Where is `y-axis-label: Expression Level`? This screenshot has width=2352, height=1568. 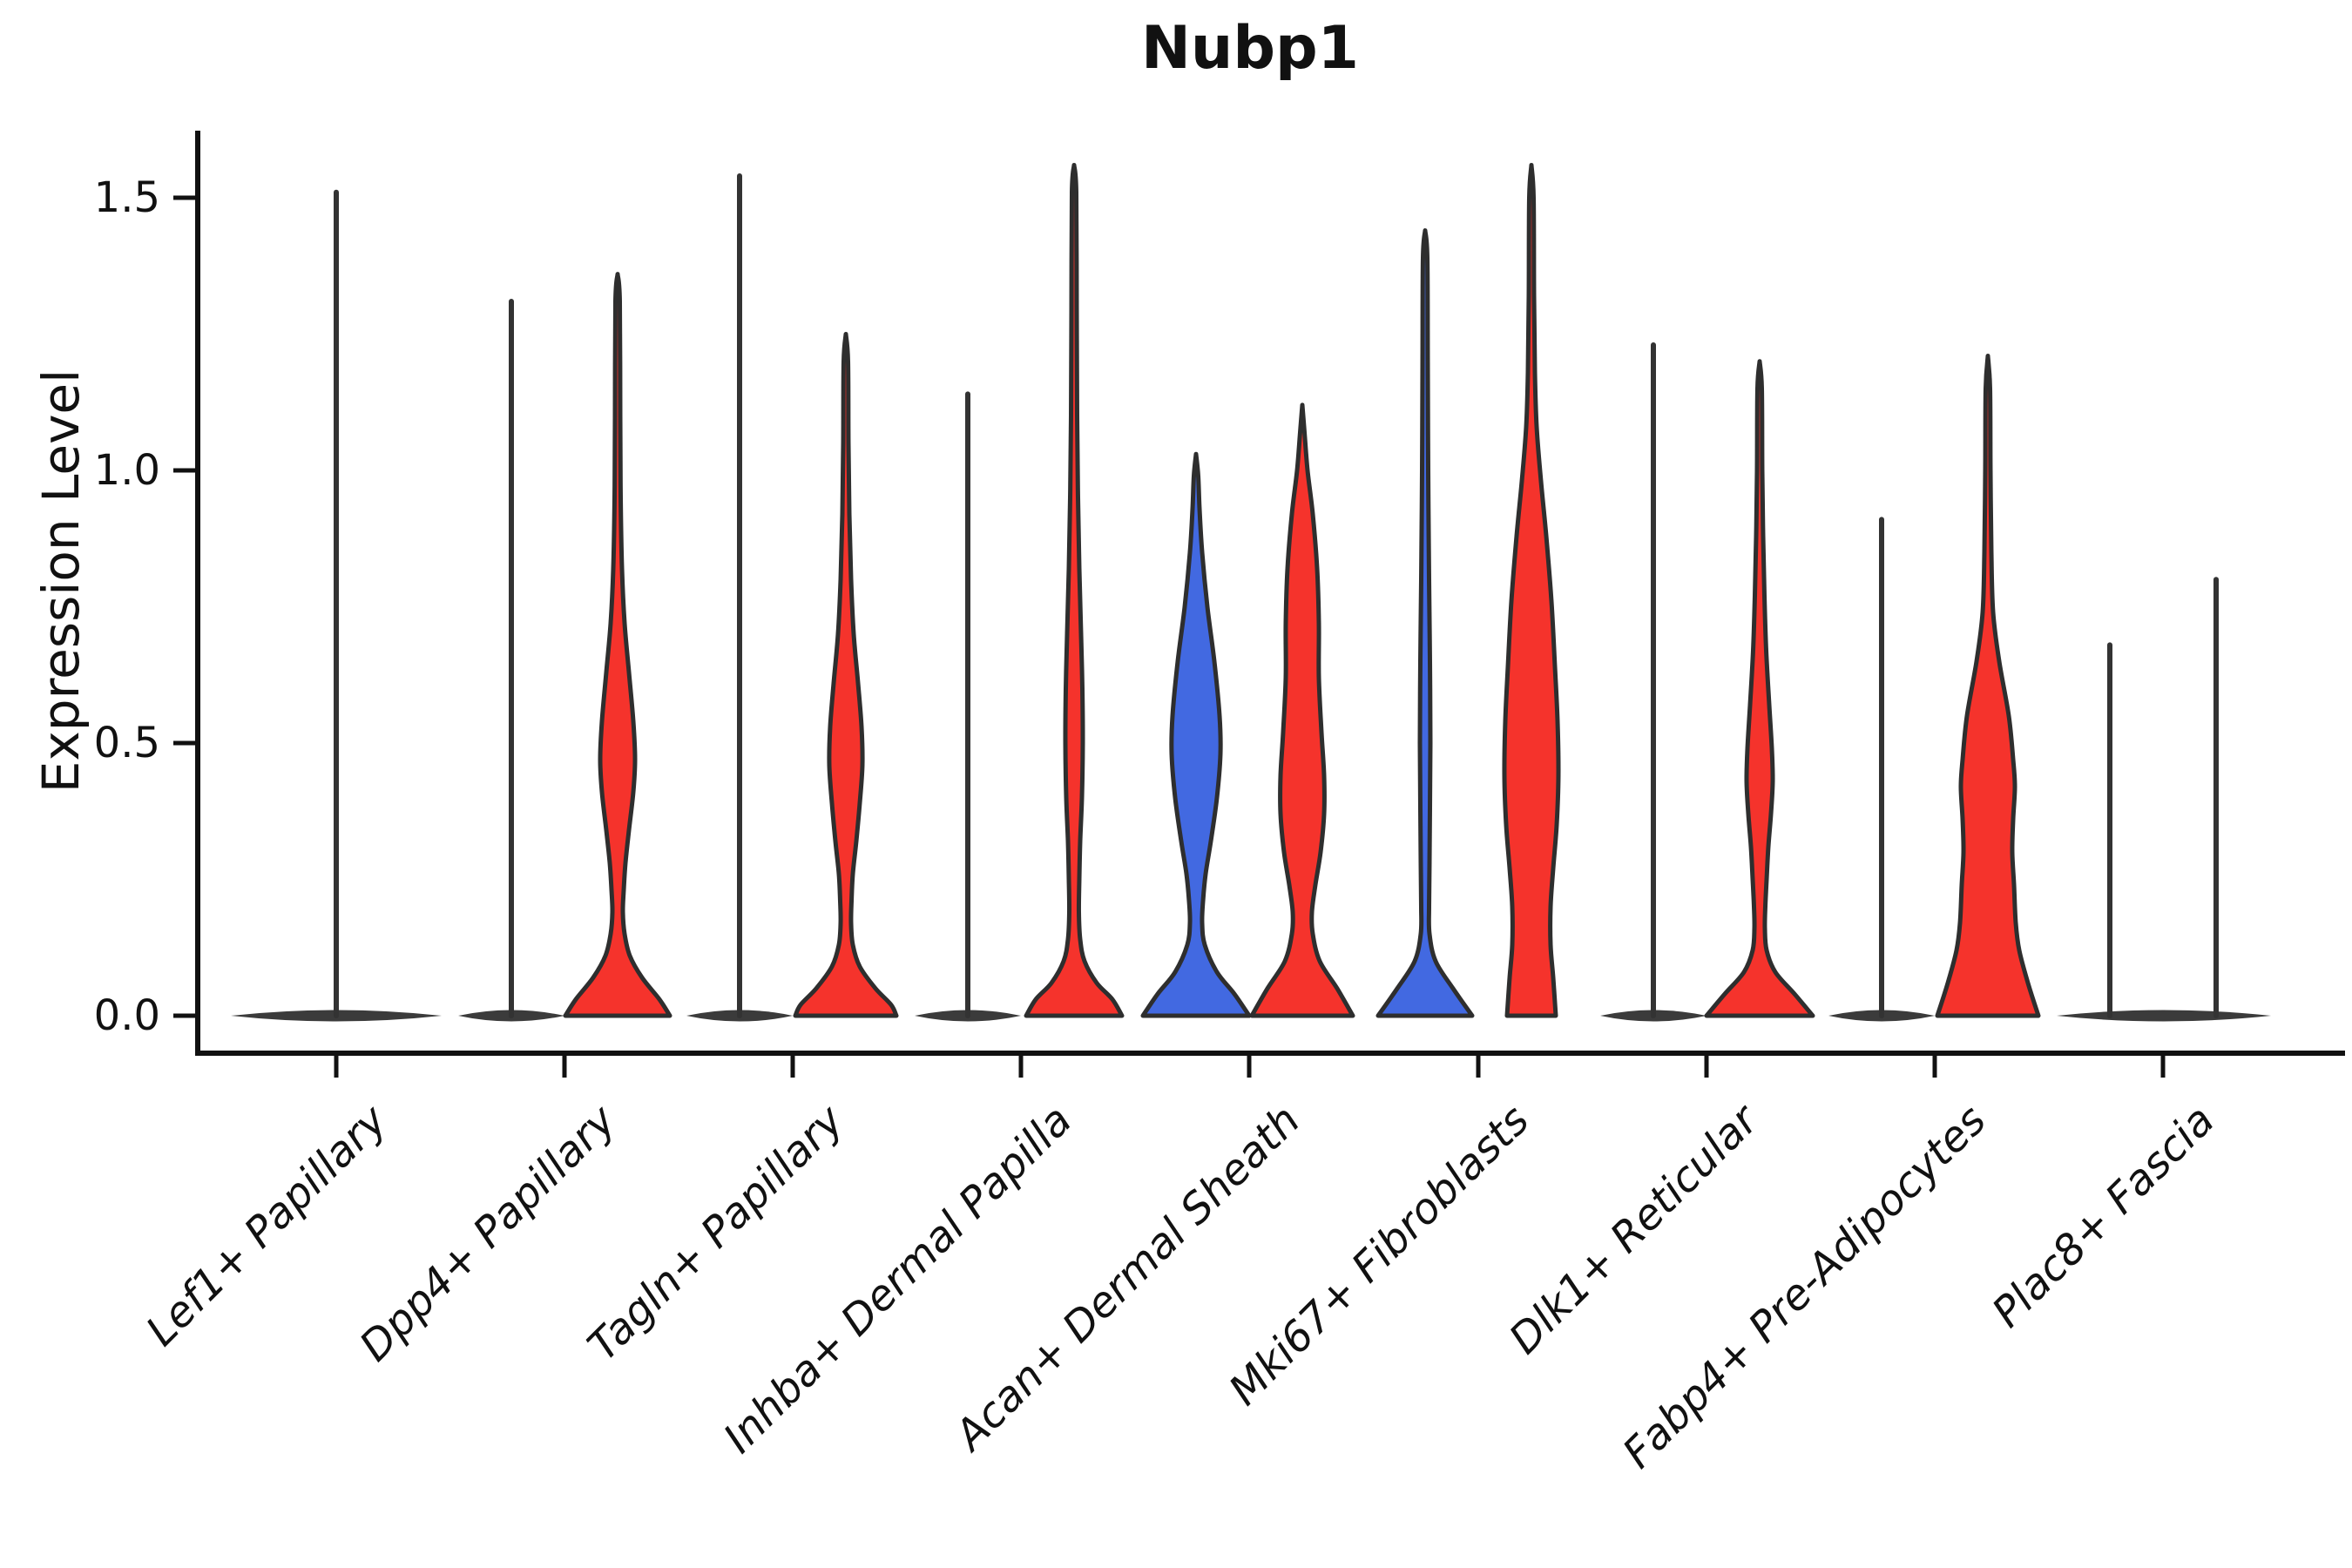 y-axis-label: Expression Level is located at coordinates (61, 581).